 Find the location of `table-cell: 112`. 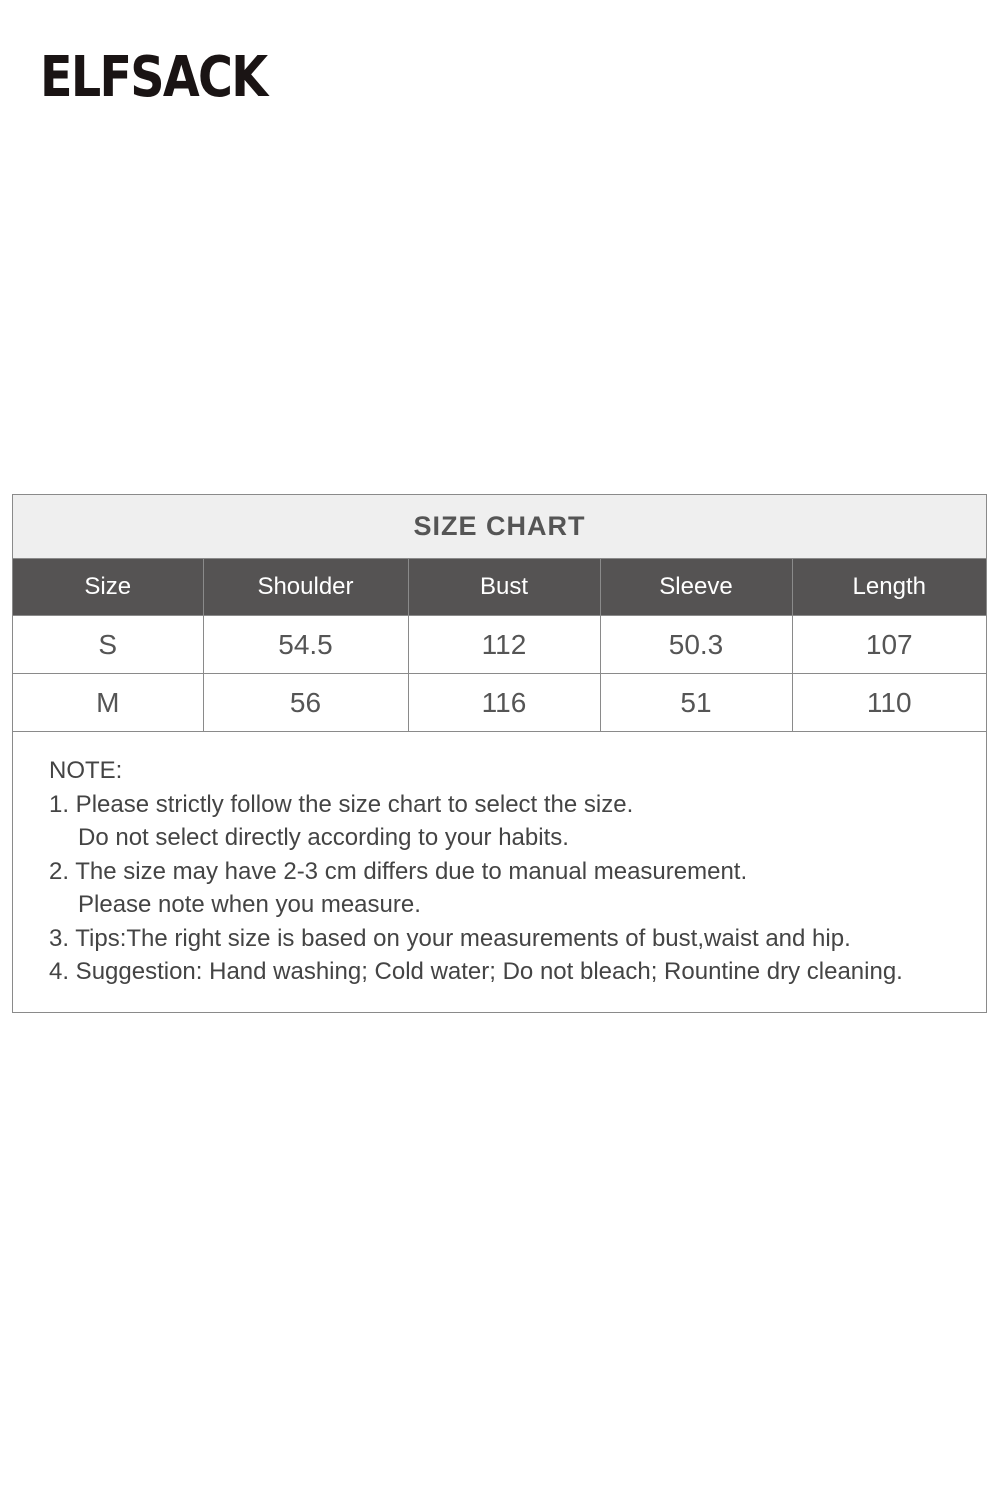

table-cell: 112 is located at coordinates (504, 644).